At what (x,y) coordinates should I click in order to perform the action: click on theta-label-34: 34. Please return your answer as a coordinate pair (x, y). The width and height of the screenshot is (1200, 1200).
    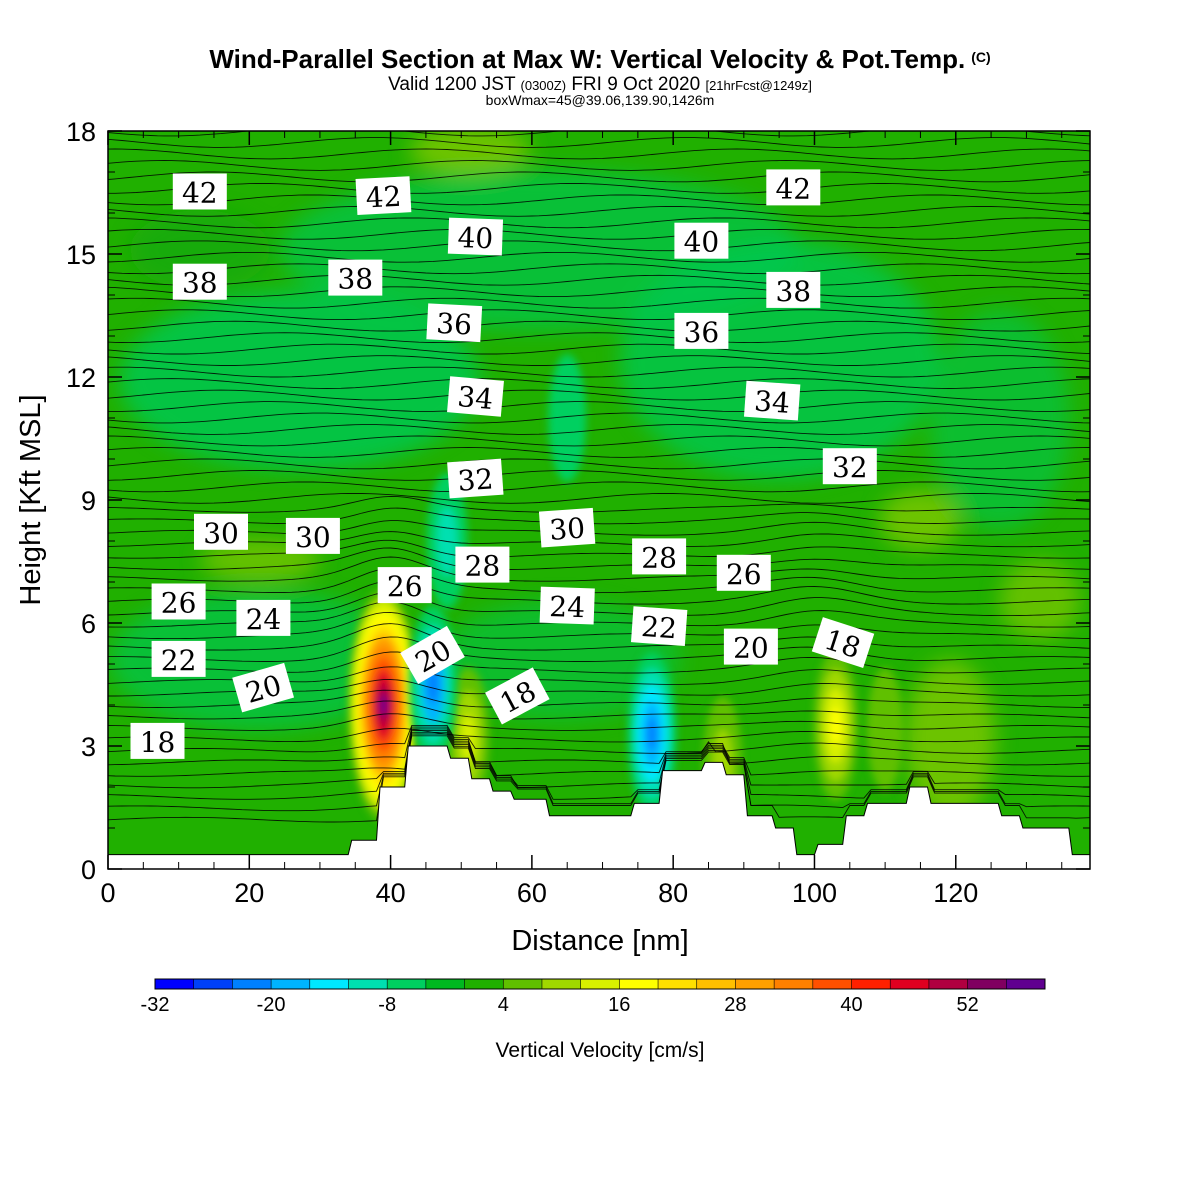
    Looking at the image, I should click on (475, 396).